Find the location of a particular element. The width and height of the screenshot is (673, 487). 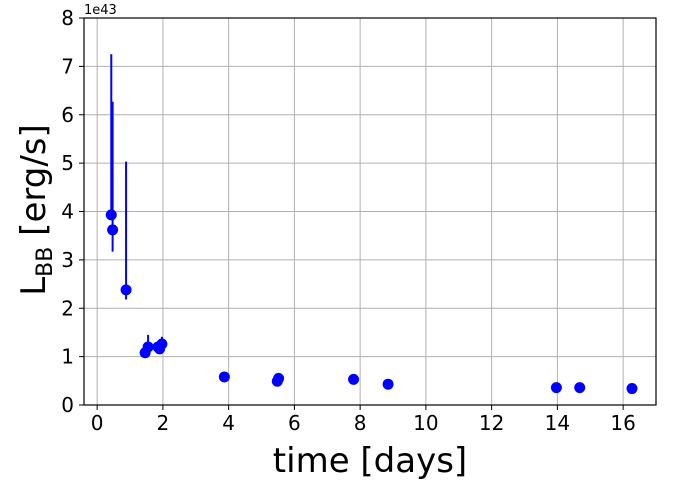

y-offset-text: 1e43 is located at coordinates (100, 10).